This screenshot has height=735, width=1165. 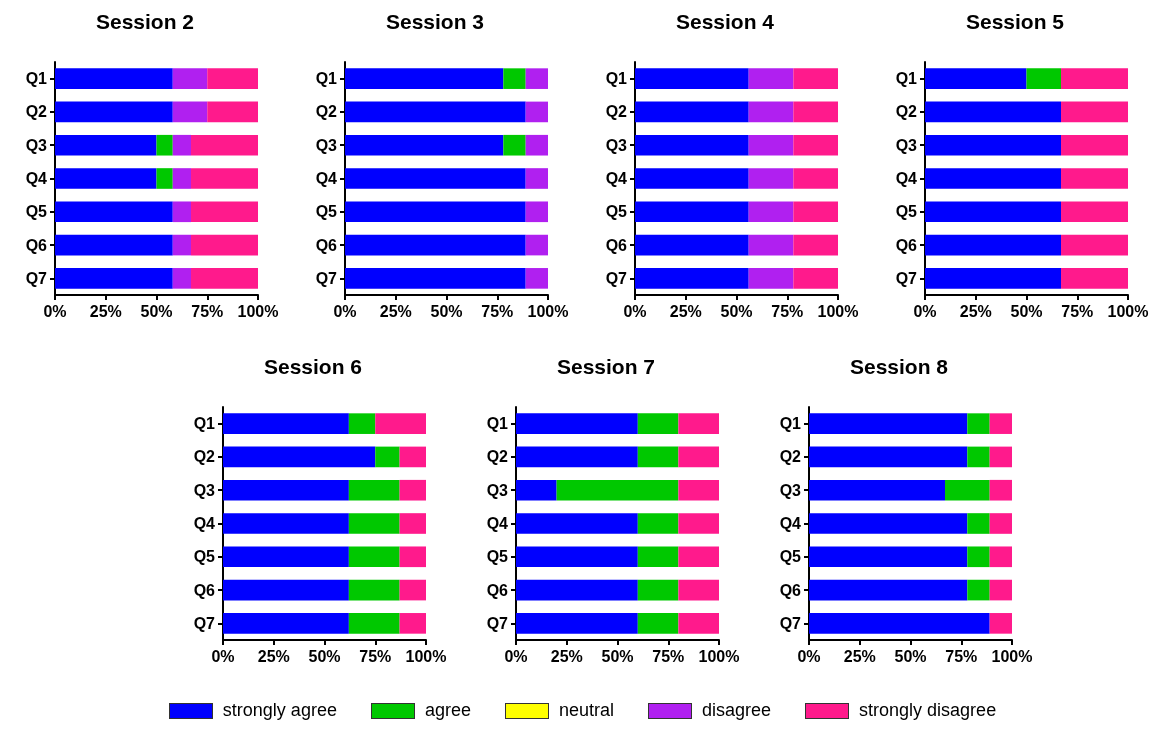 What do you see at coordinates (36, 145) in the screenshot?
I see `y-tick-label: Q3` at bounding box center [36, 145].